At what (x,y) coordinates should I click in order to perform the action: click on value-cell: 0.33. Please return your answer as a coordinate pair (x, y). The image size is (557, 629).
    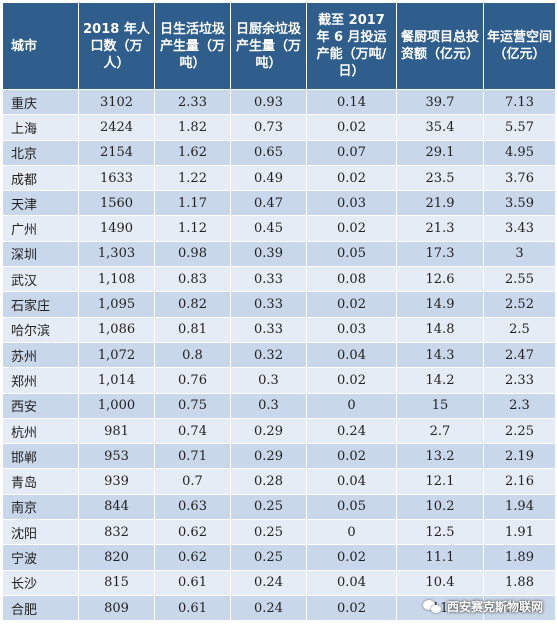
    Looking at the image, I should click on (268, 329).